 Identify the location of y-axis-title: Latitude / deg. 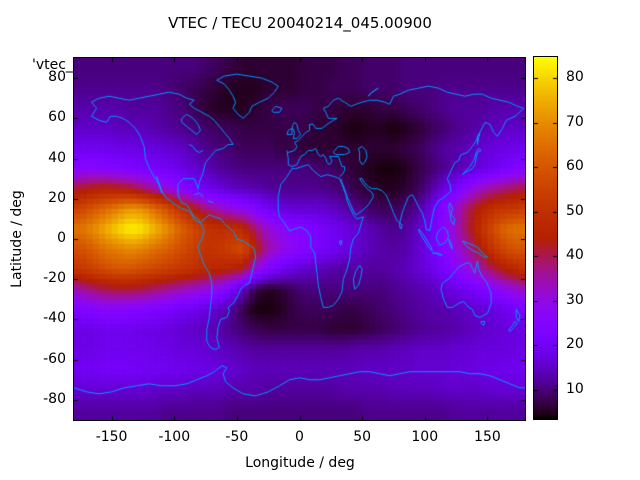
(17, 239).